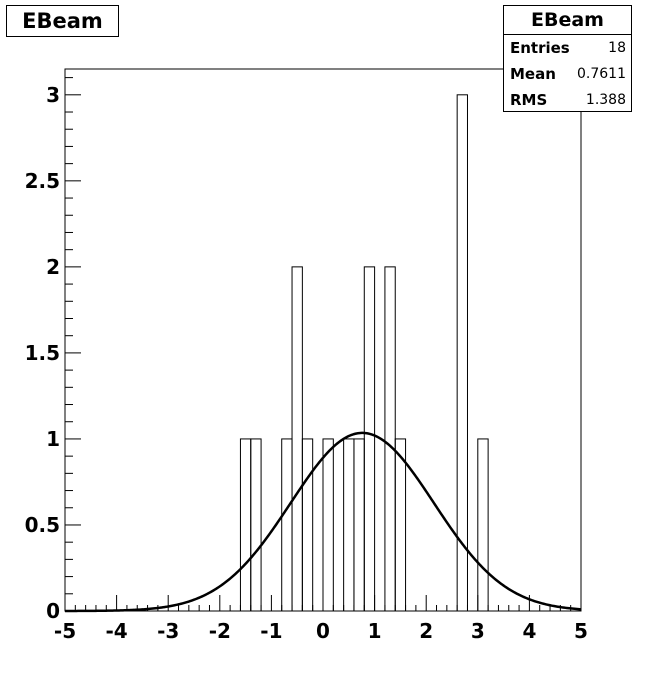 The image size is (647, 679). Describe the element at coordinates (540, 48) in the screenshot. I see `stats-label: Entries` at that location.